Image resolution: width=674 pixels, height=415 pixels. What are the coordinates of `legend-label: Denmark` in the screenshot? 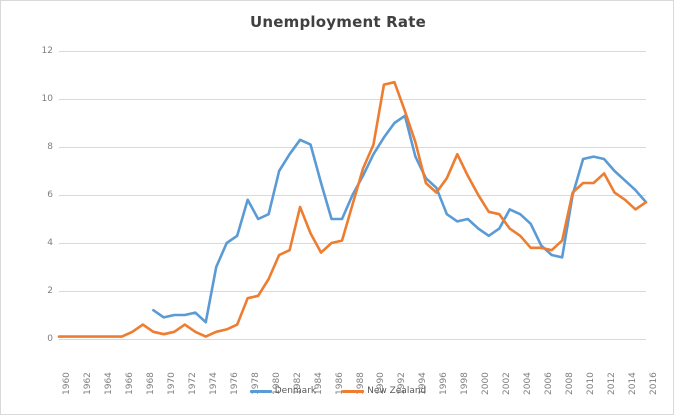 It's located at (295, 391).